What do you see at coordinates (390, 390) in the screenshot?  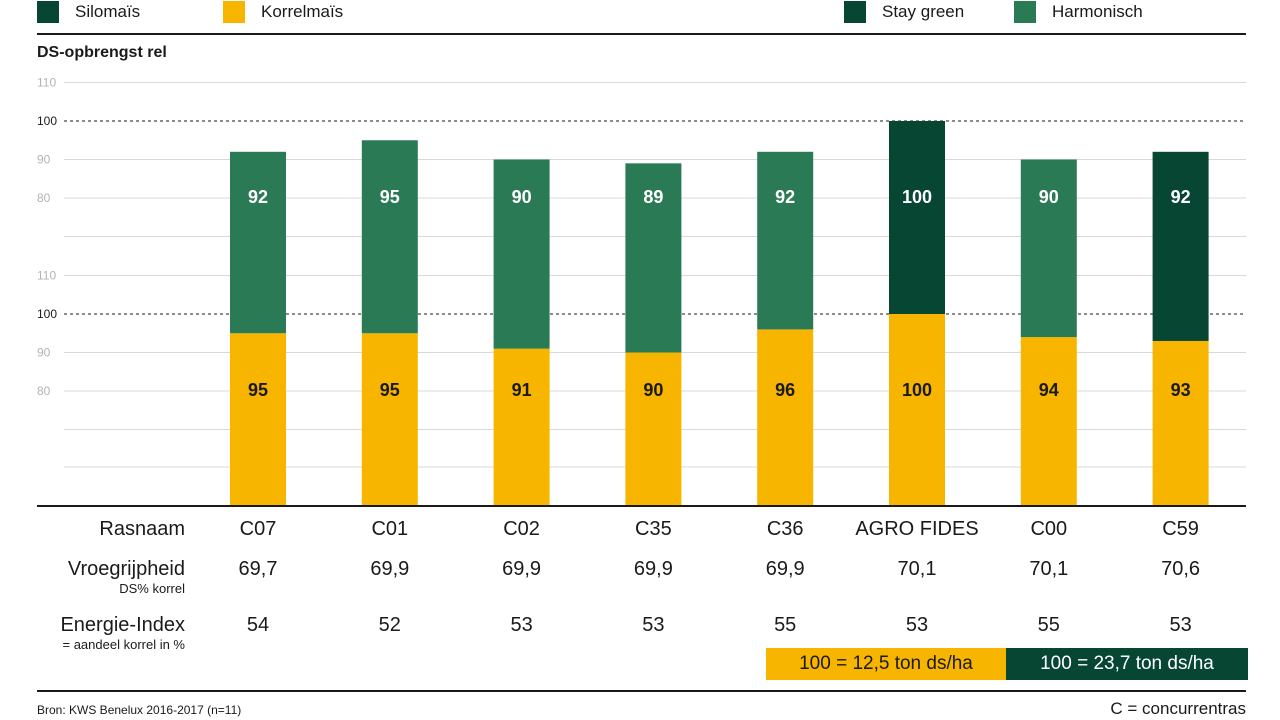 I see `data-label-korrel-C01: 95` at bounding box center [390, 390].